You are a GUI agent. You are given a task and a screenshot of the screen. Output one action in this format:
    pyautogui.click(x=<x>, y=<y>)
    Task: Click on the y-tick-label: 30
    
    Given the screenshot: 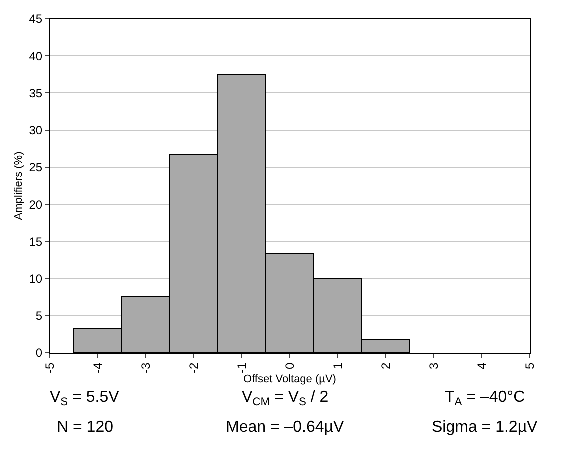 What is the action you would take?
    pyautogui.click(x=36, y=131)
    